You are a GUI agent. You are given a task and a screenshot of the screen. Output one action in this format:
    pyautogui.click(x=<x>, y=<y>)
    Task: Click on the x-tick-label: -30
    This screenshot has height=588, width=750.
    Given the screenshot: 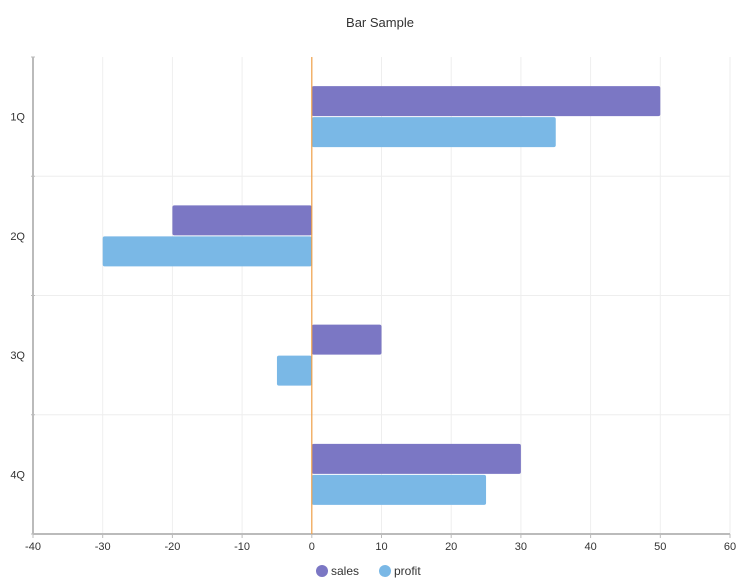 What is the action you would take?
    pyautogui.click(x=103, y=547)
    